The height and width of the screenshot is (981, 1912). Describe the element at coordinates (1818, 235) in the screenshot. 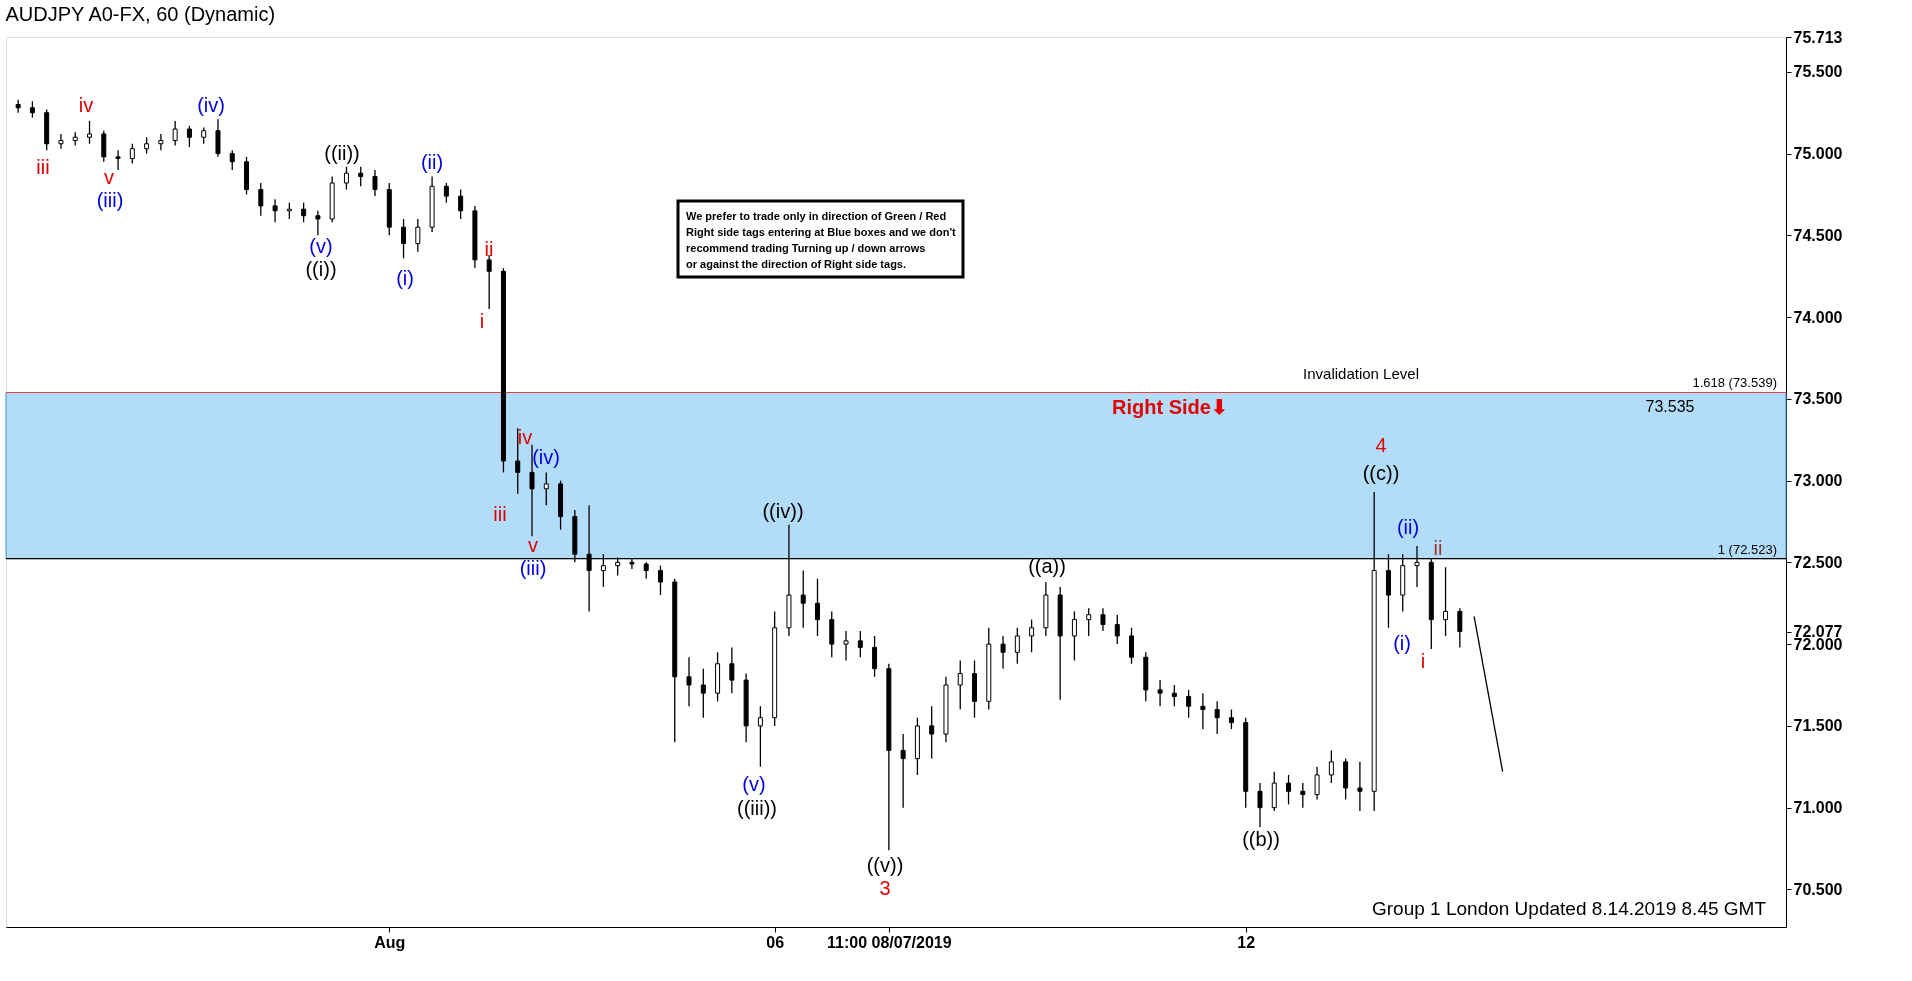

I see `y-tick-label: 74.500` at that location.